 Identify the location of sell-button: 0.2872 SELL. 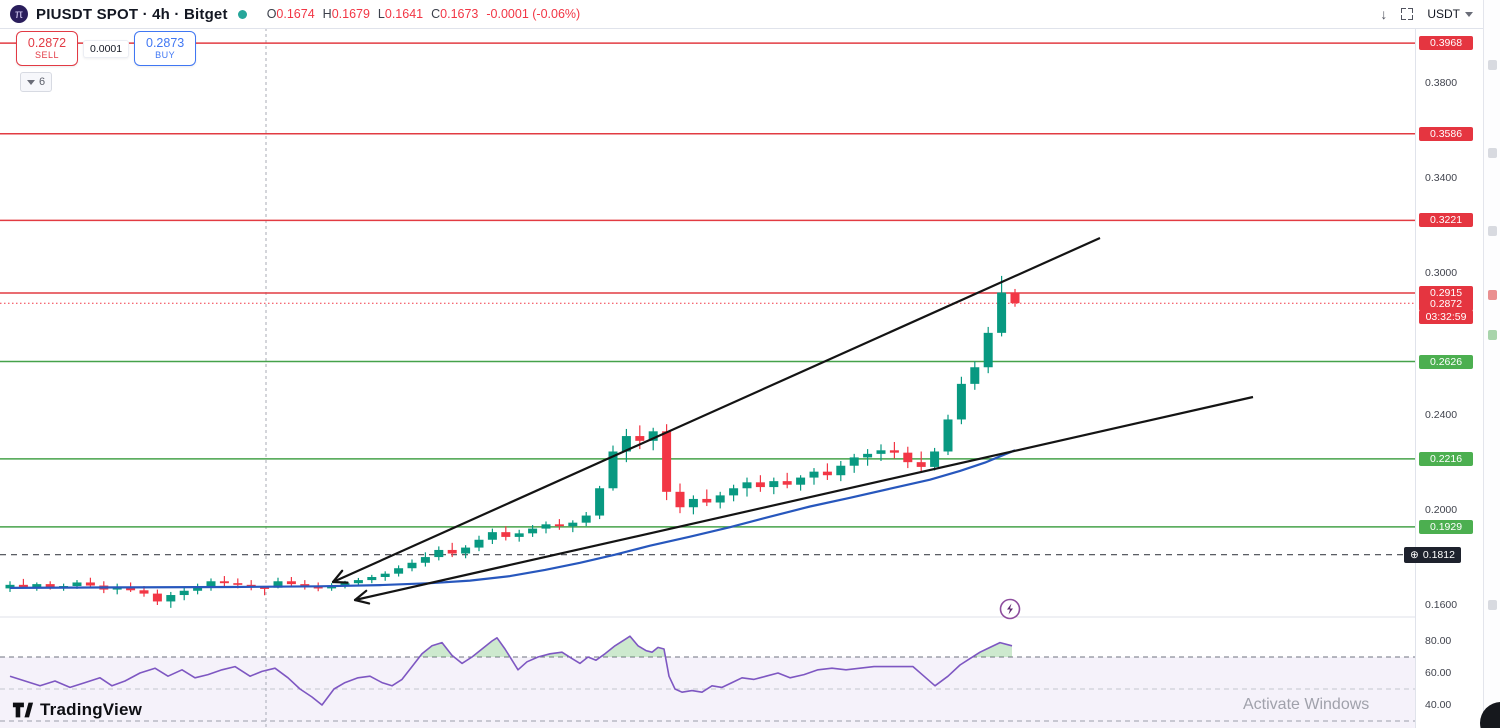
(47, 48).